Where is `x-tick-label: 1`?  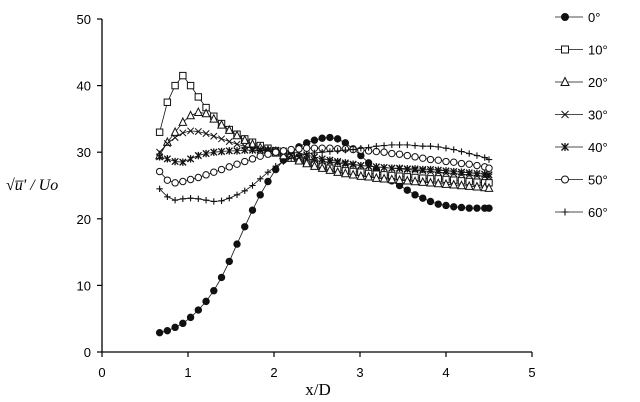 x-tick-label: 1 is located at coordinates (187, 372).